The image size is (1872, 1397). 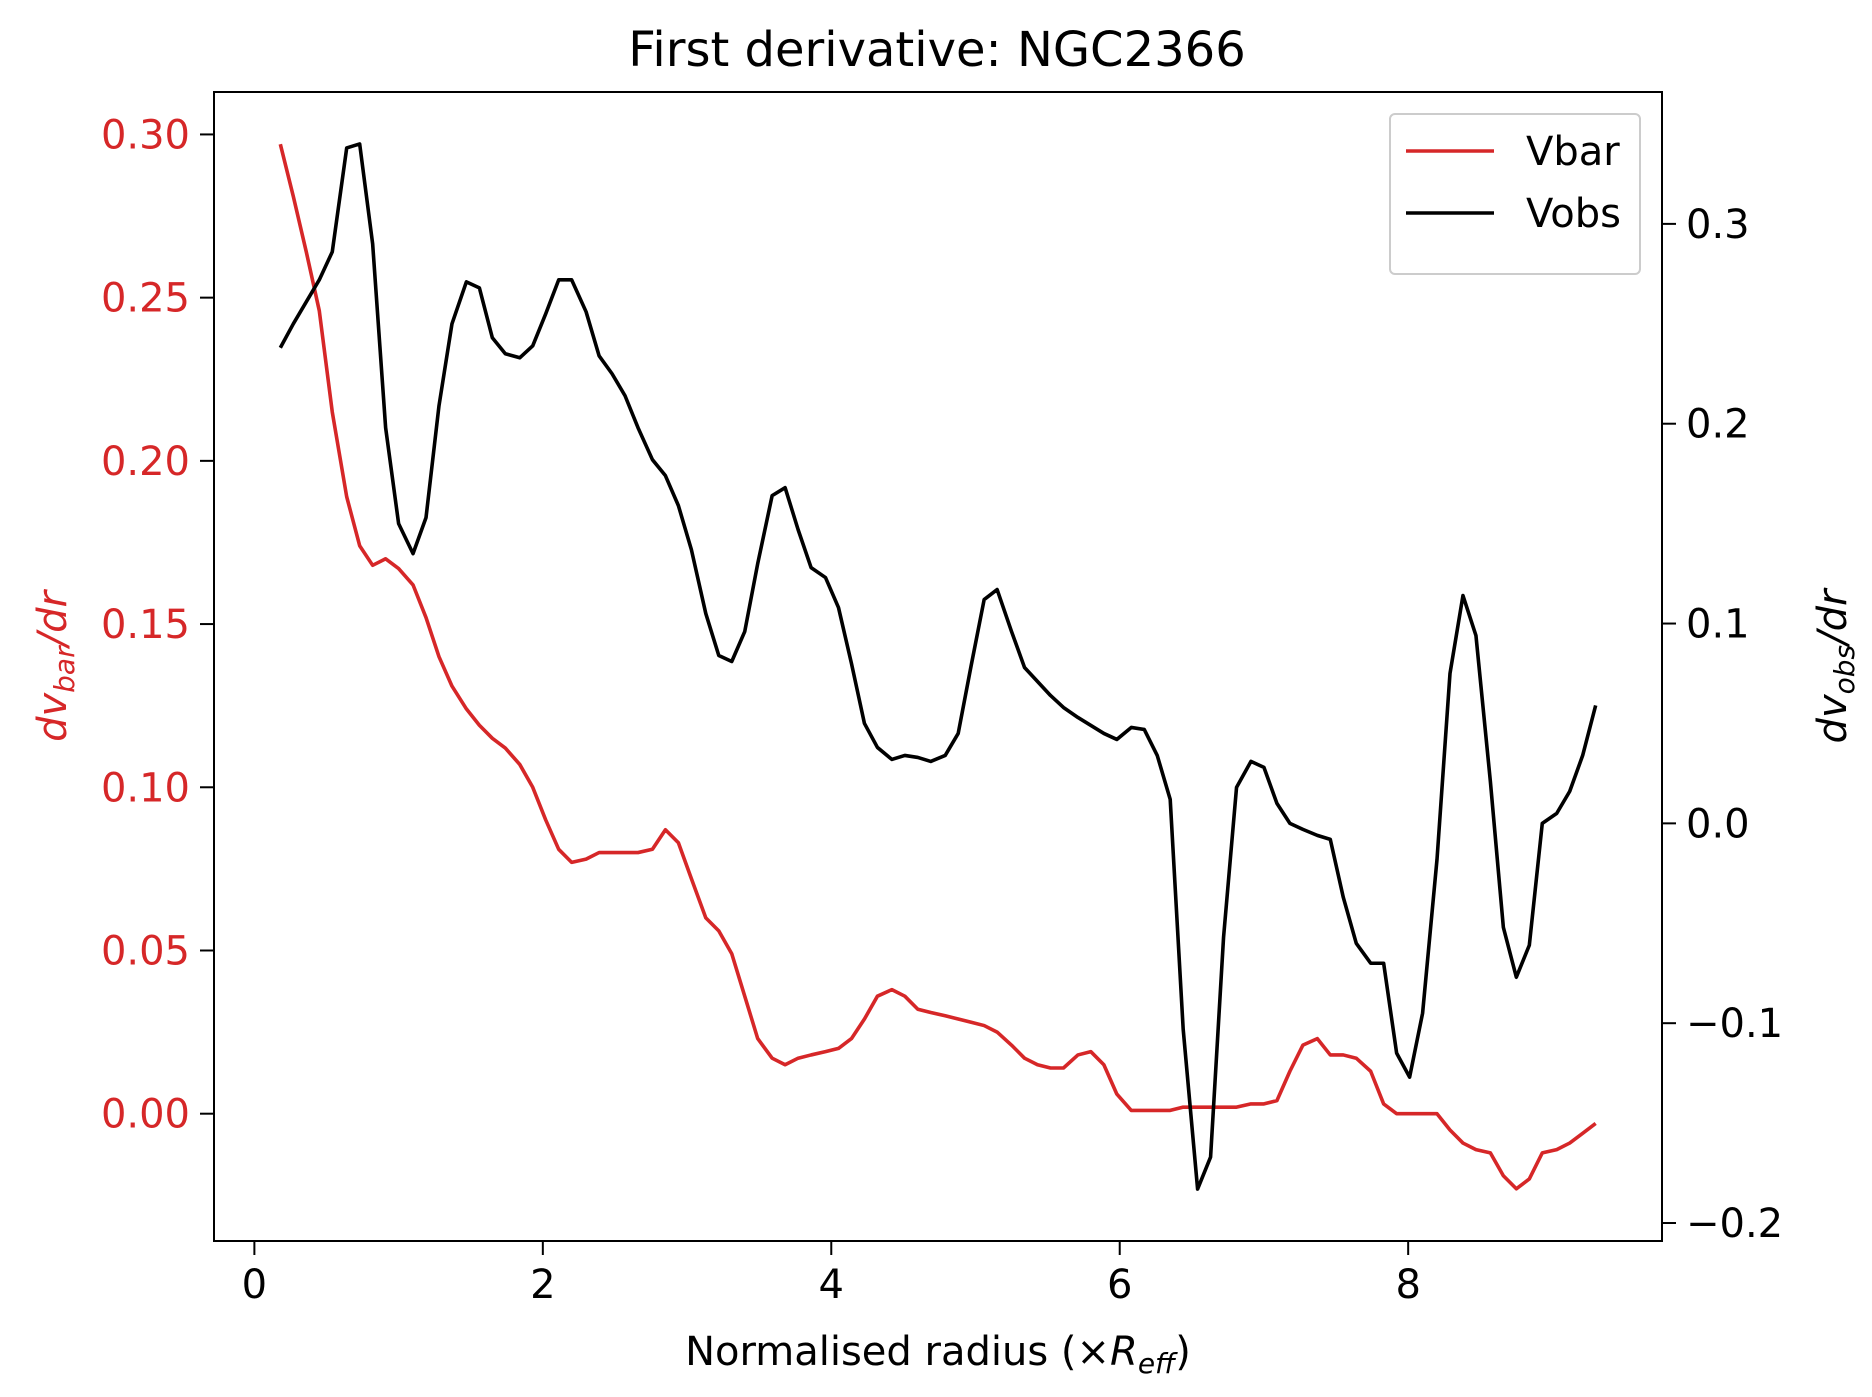 What do you see at coordinates (1844, 670) in the screenshot?
I see `y2-axis-label-part: obs` at bounding box center [1844, 670].